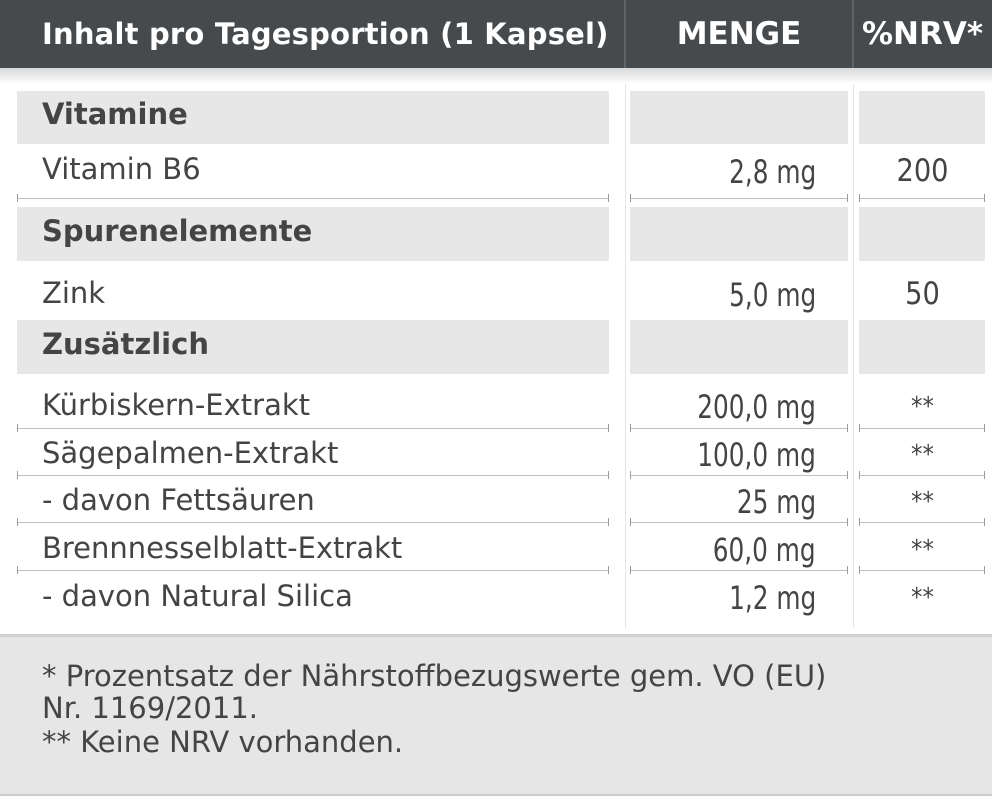  Describe the element at coordinates (197, 596) in the screenshot. I see `nutrient-name: - davon Natural Silica` at that location.